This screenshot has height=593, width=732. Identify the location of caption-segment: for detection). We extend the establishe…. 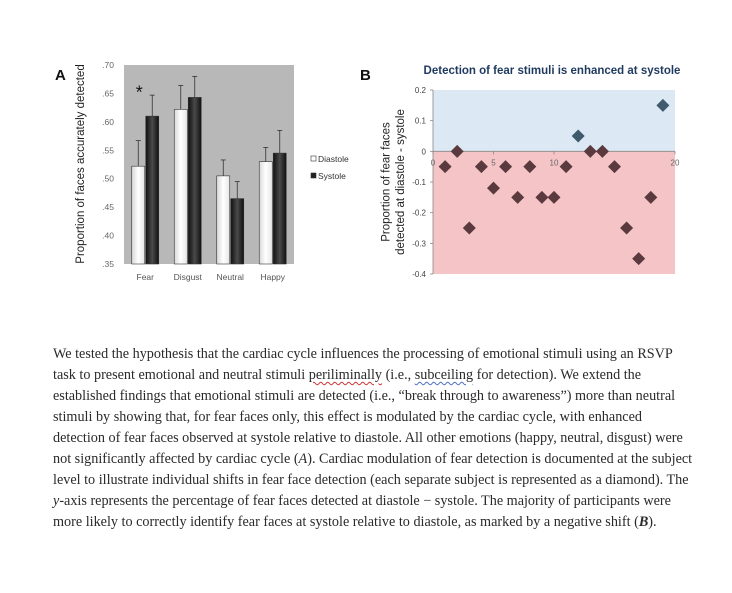
(368, 417).